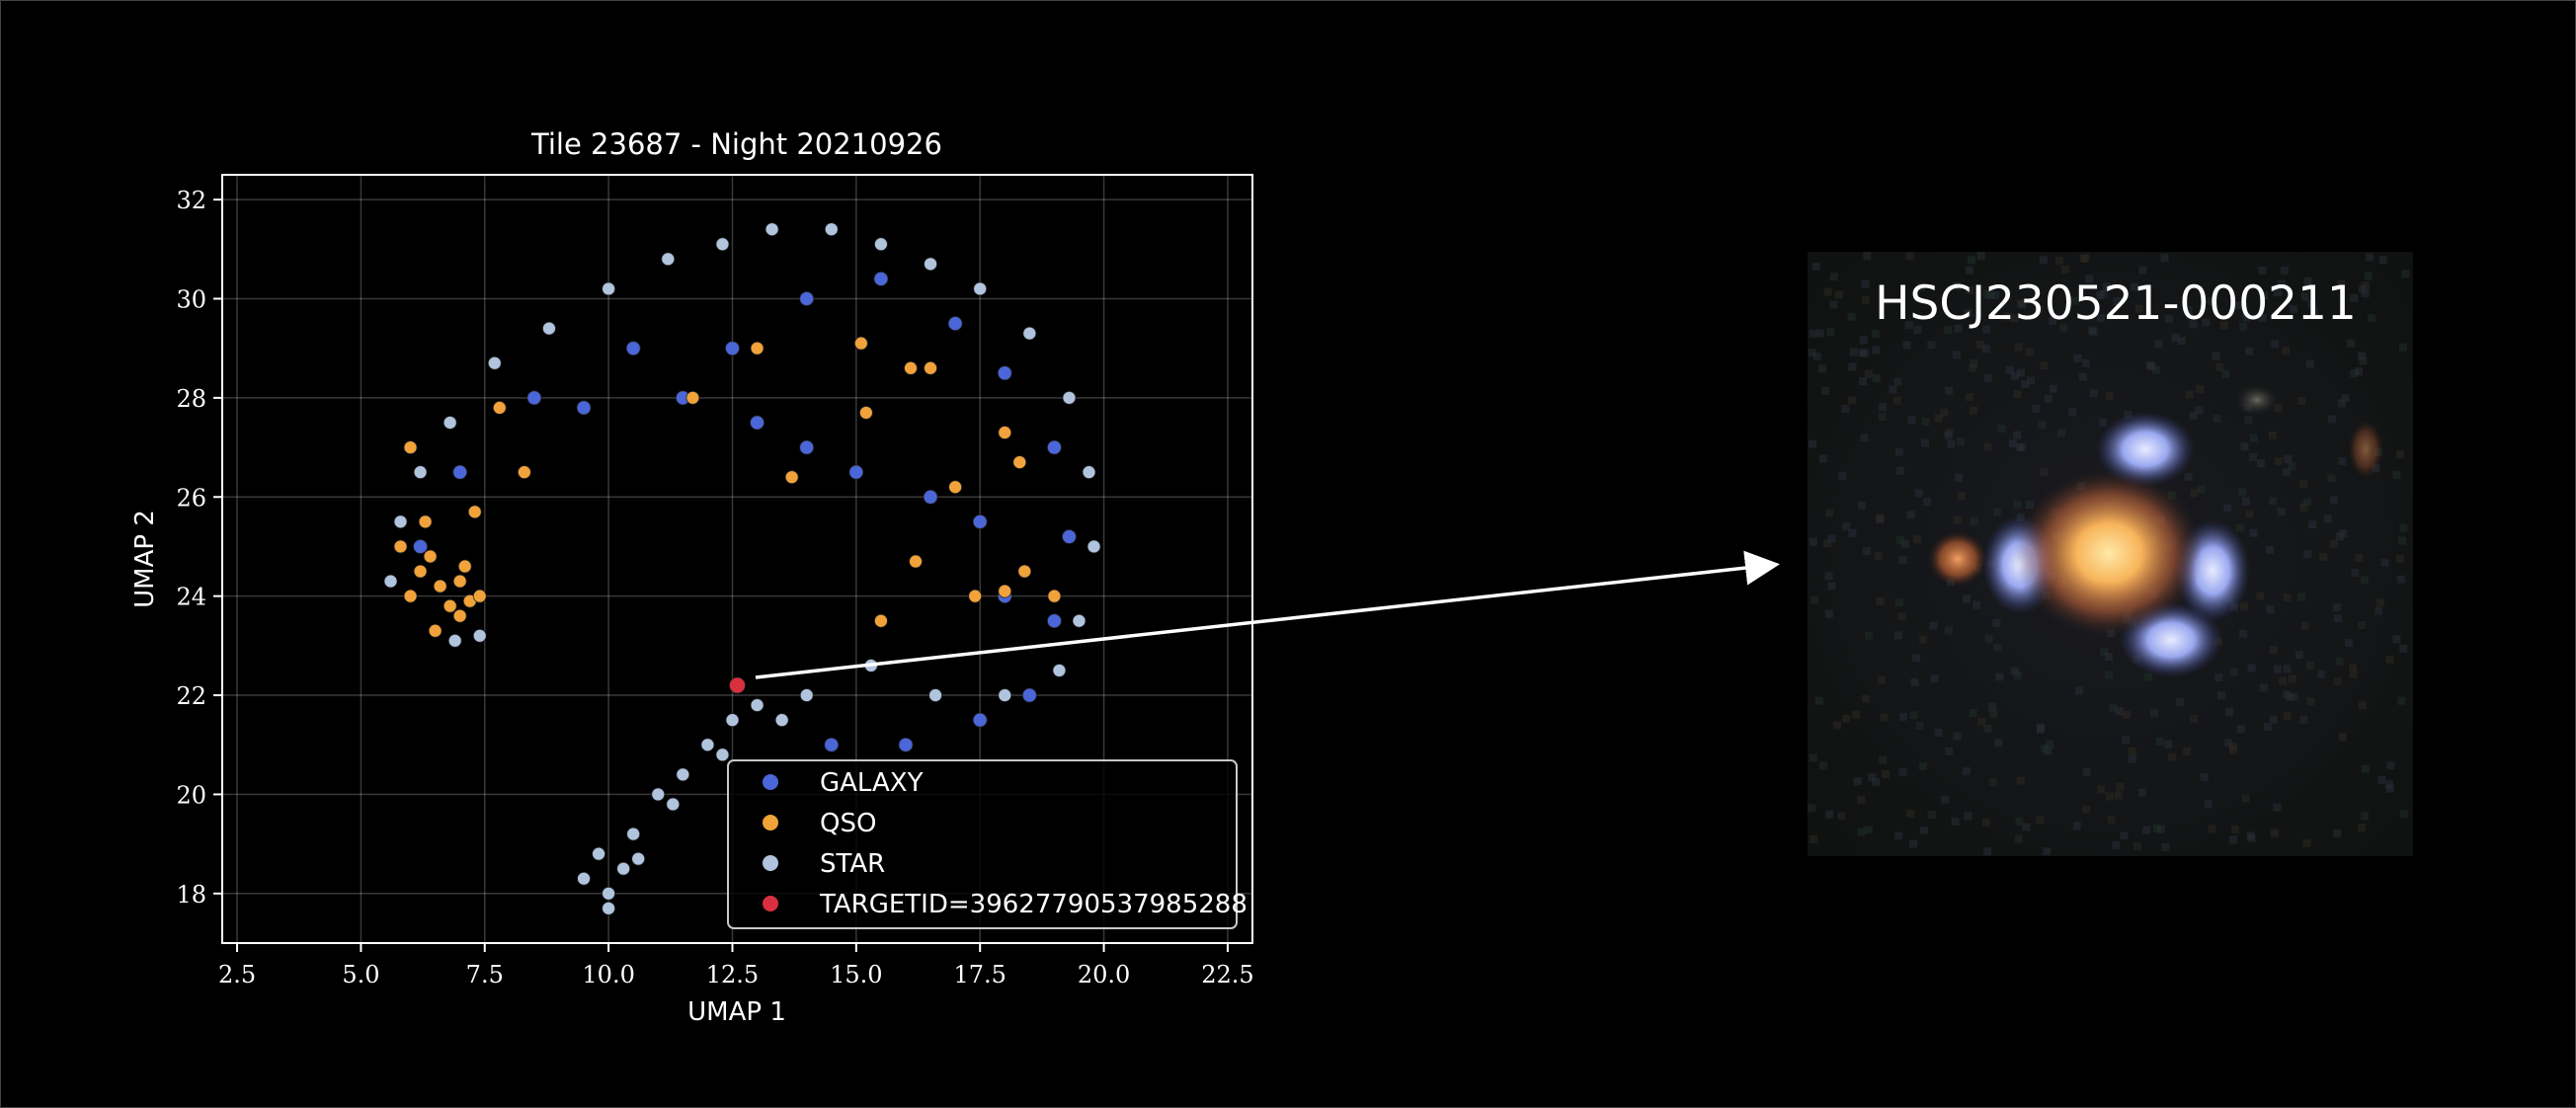  Describe the element at coordinates (852, 864) in the screenshot. I see `legend-label: STAR` at that location.